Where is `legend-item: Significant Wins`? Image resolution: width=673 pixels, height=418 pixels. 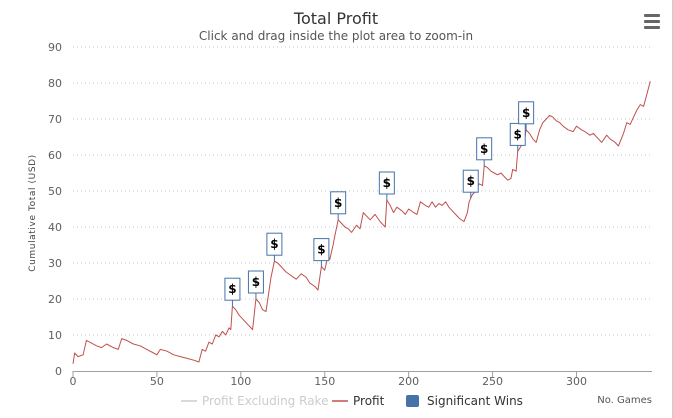
legend-item: Significant Wins is located at coordinates (464, 401).